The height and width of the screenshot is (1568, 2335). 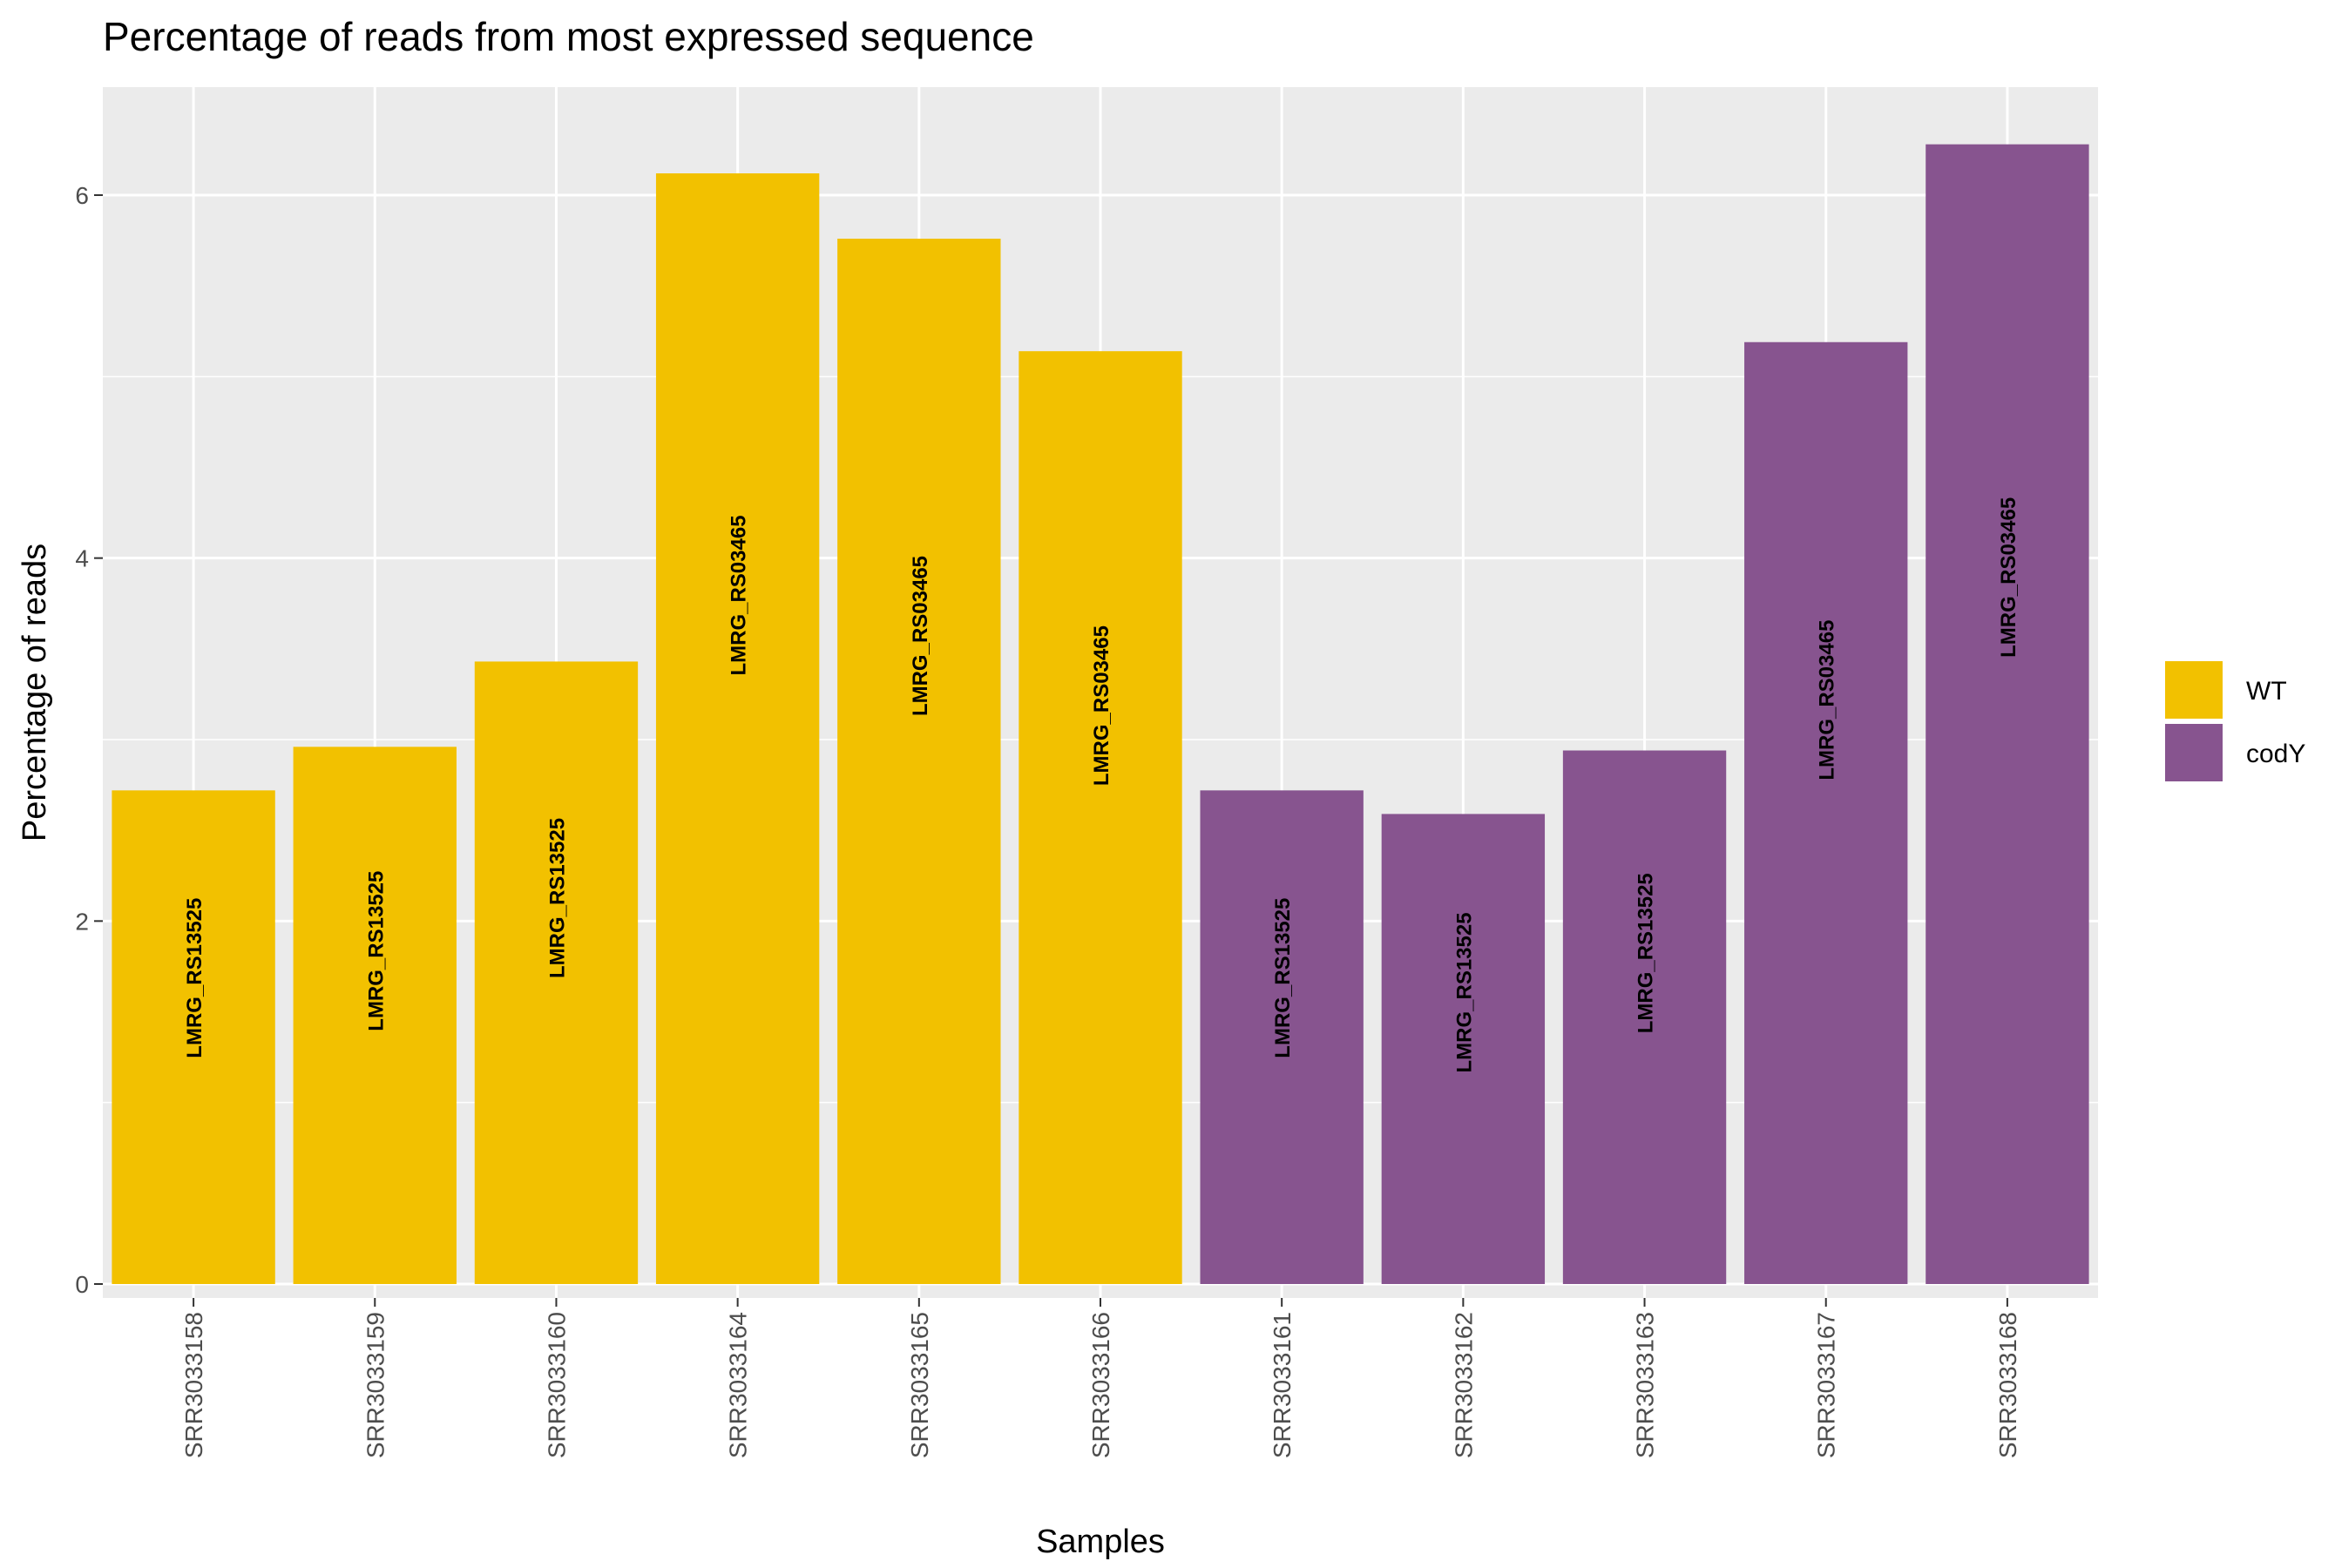 What do you see at coordinates (1282, 1385) in the screenshot?
I see `x-tick-label: SRR3033161` at bounding box center [1282, 1385].